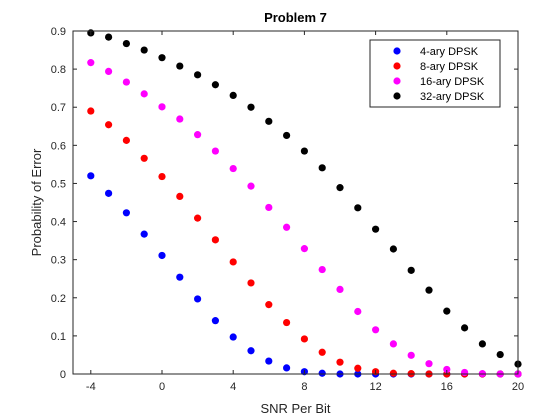 This screenshot has width=560, height=420. What do you see at coordinates (58, 261) in the screenshot?
I see `y-tick-label: 0.3` at bounding box center [58, 261].